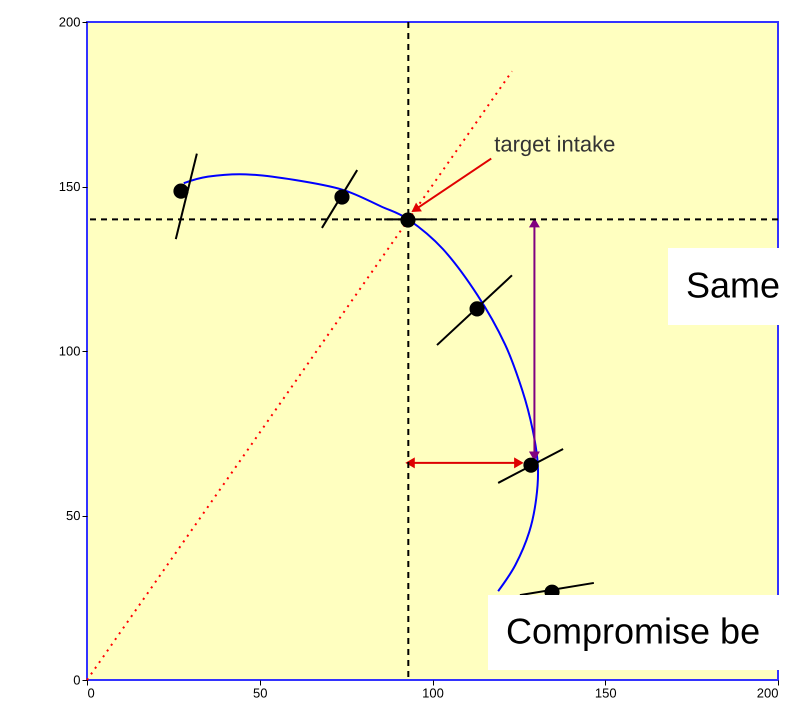 The image size is (796, 727). I want to click on annotation: target intake, so click(555, 144).